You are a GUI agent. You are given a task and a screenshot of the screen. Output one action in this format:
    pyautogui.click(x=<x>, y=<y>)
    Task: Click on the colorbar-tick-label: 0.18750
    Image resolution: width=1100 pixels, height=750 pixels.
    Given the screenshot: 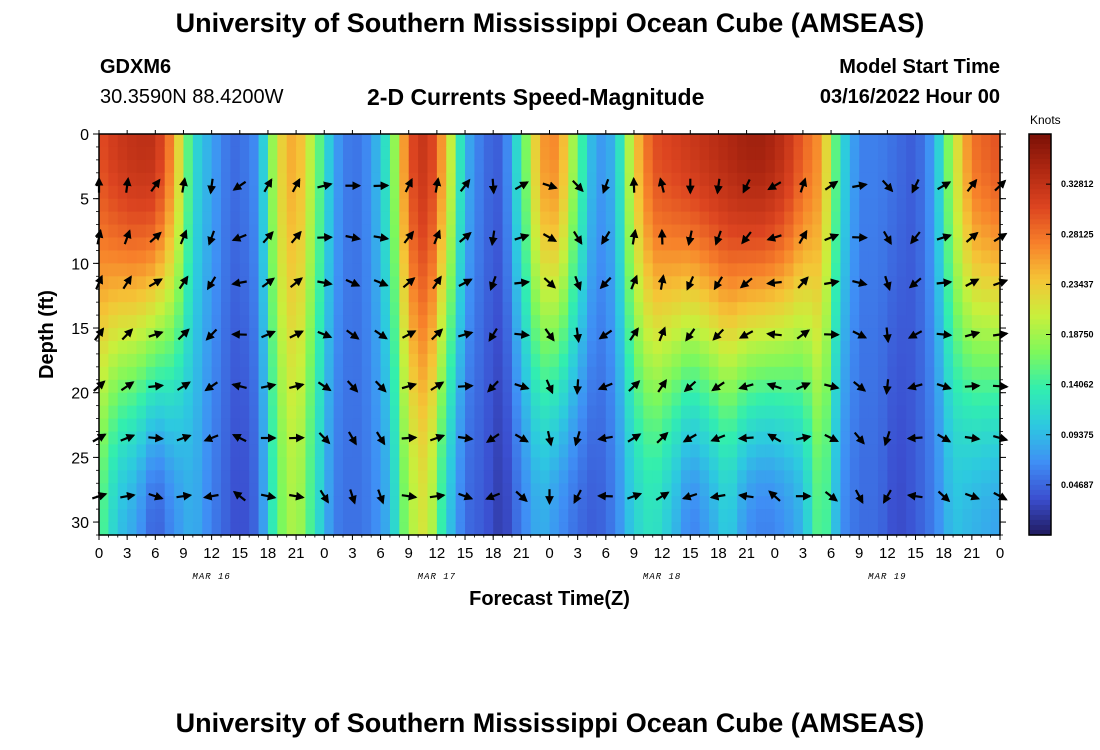 What is the action you would take?
    pyautogui.click(x=1077, y=335)
    